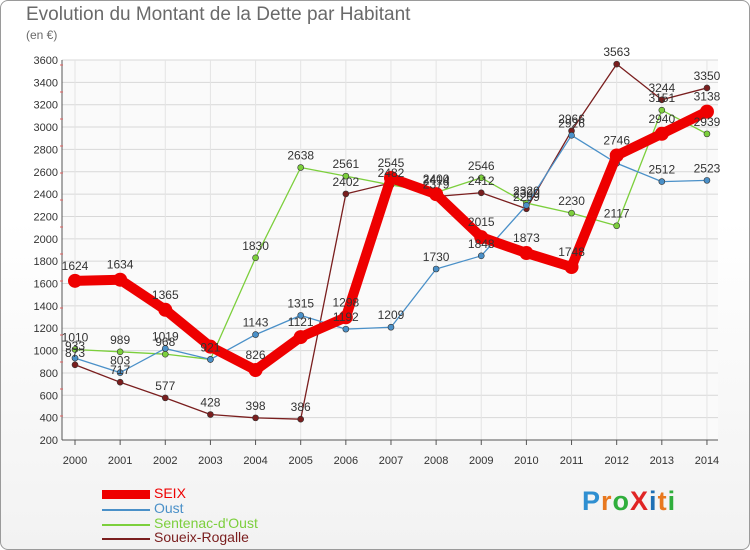 The image size is (750, 550). I want to click on data-label: 2300, so click(526, 193).